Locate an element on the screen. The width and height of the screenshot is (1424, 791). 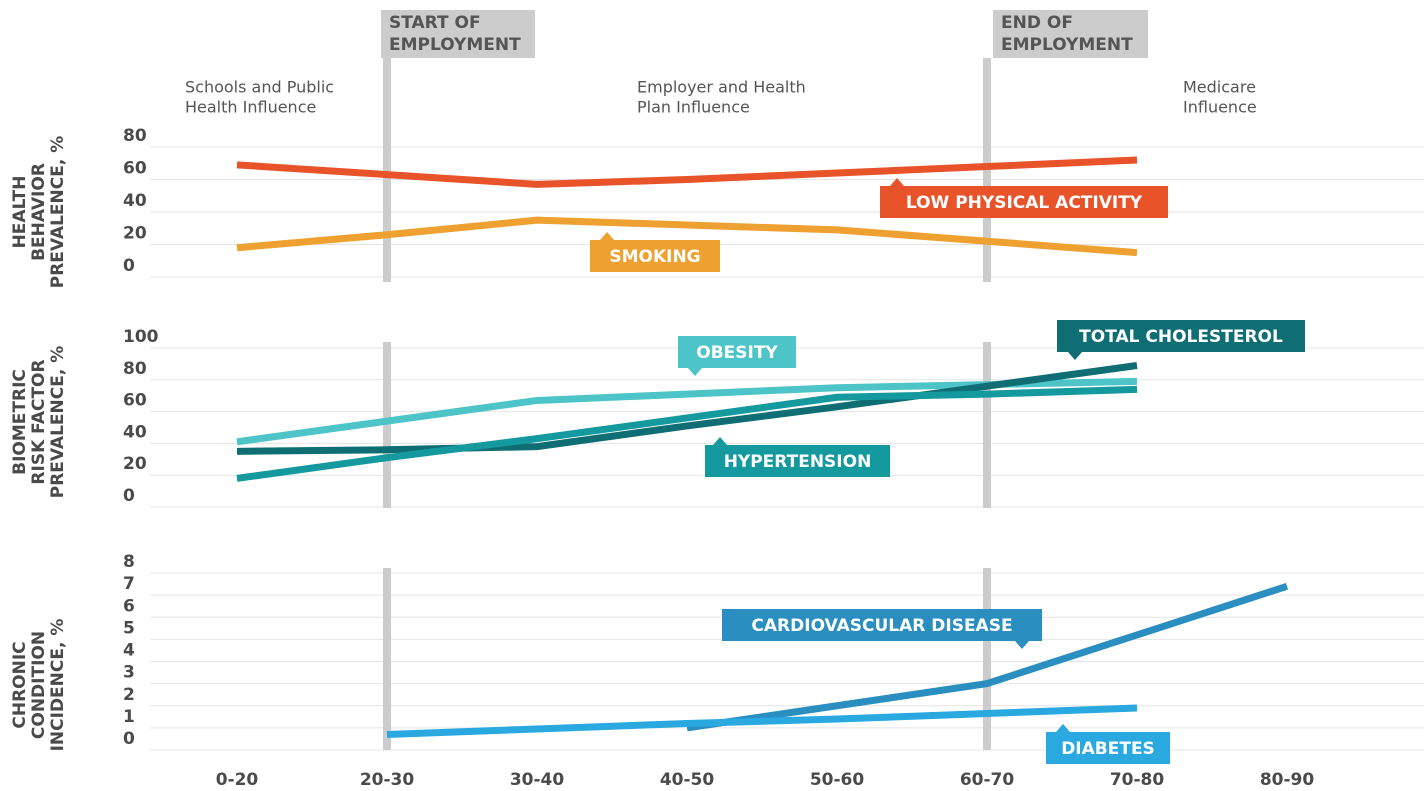
legend-label: DIABETES is located at coordinates (1108, 749).